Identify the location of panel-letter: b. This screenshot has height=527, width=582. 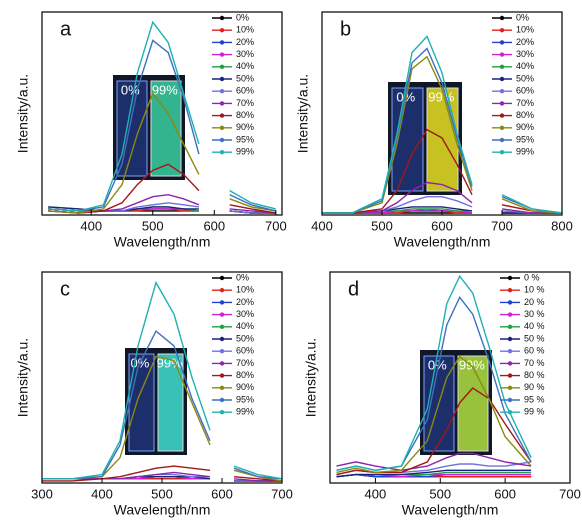
(345, 29).